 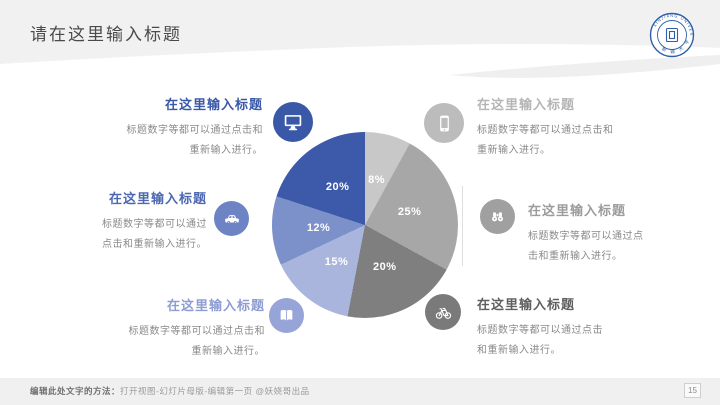 I want to click on item-body-line2: 点击和重新输入进行。, so click(x=154, y=244).